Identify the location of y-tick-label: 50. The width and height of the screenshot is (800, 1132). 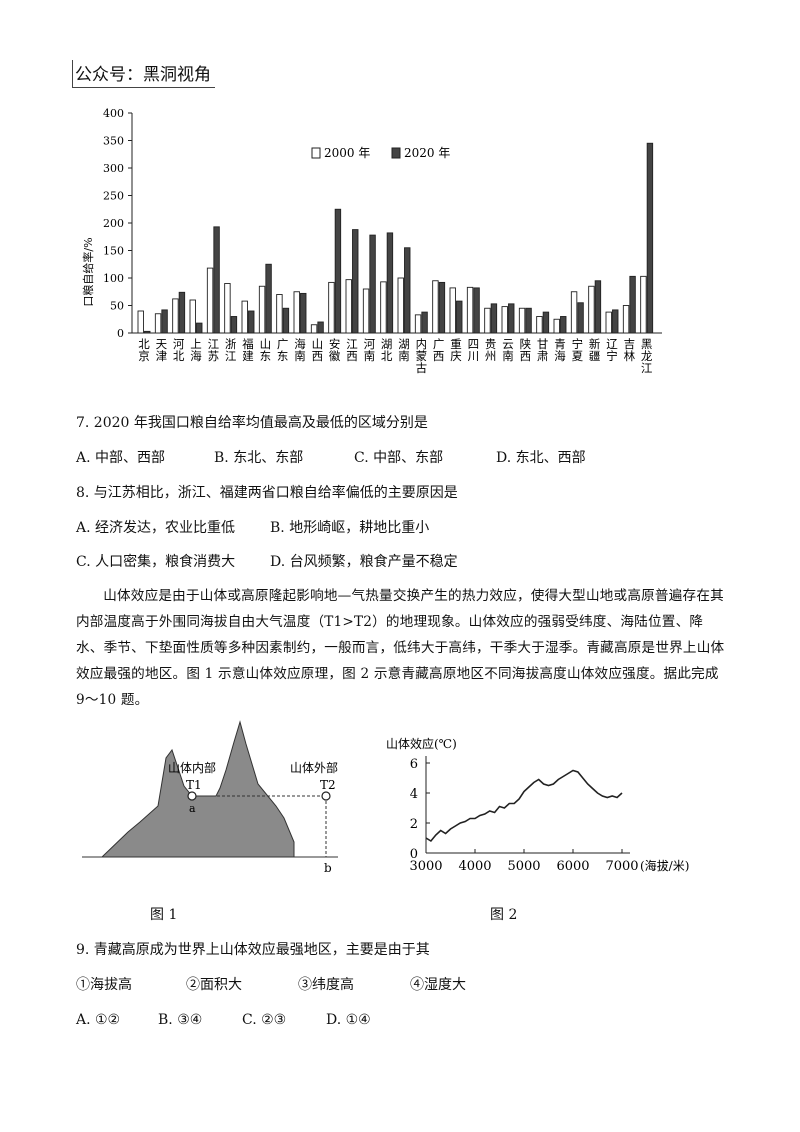
(117, 306).